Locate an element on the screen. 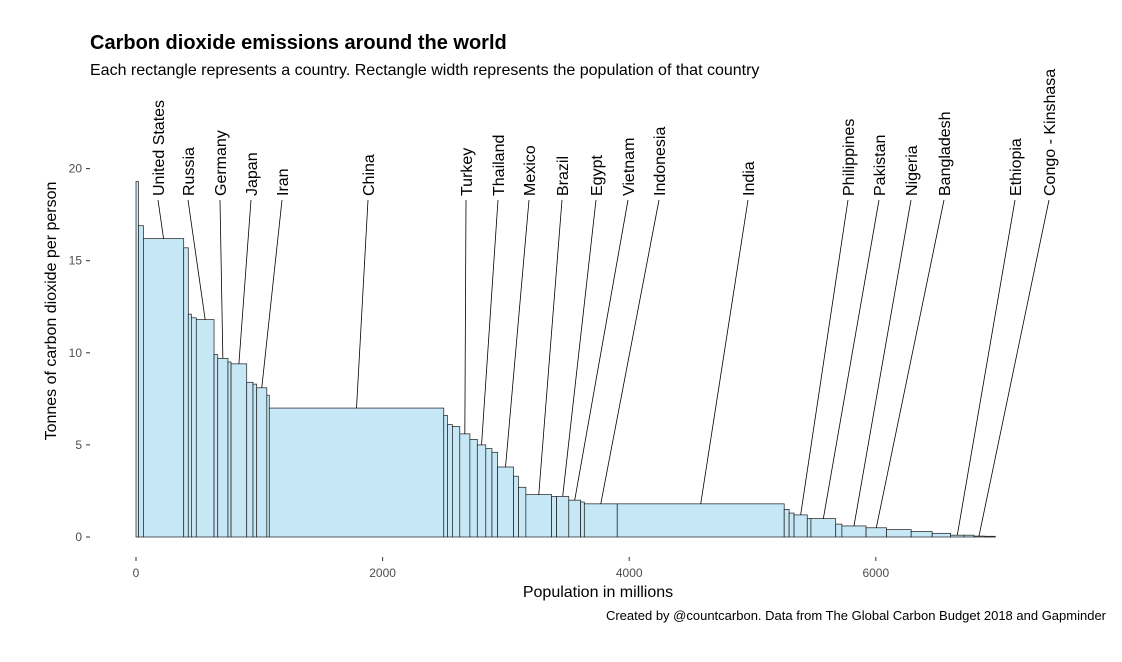 The height and width of the screenshot is (662, 1122). leader-line-bangladesh is located at coordinates (910, 363).